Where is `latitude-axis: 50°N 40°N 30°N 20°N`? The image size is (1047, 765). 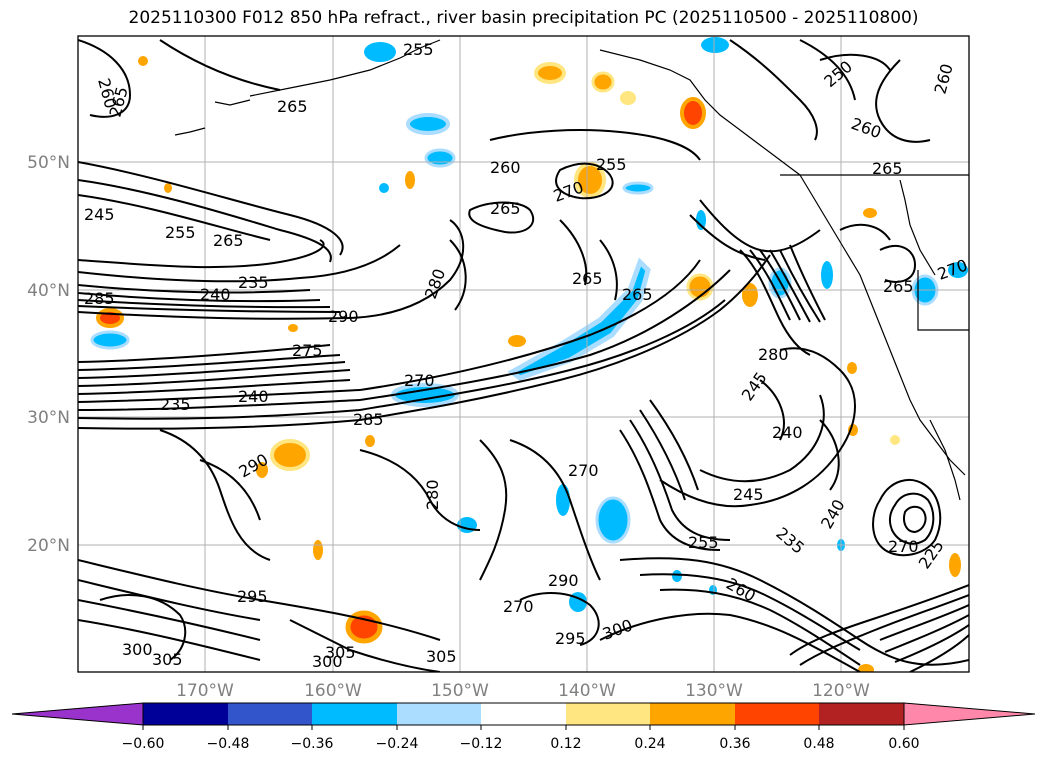 latitude-axis: 50°N 40°N 30°N 20°N is located at coordinates (48, 354).